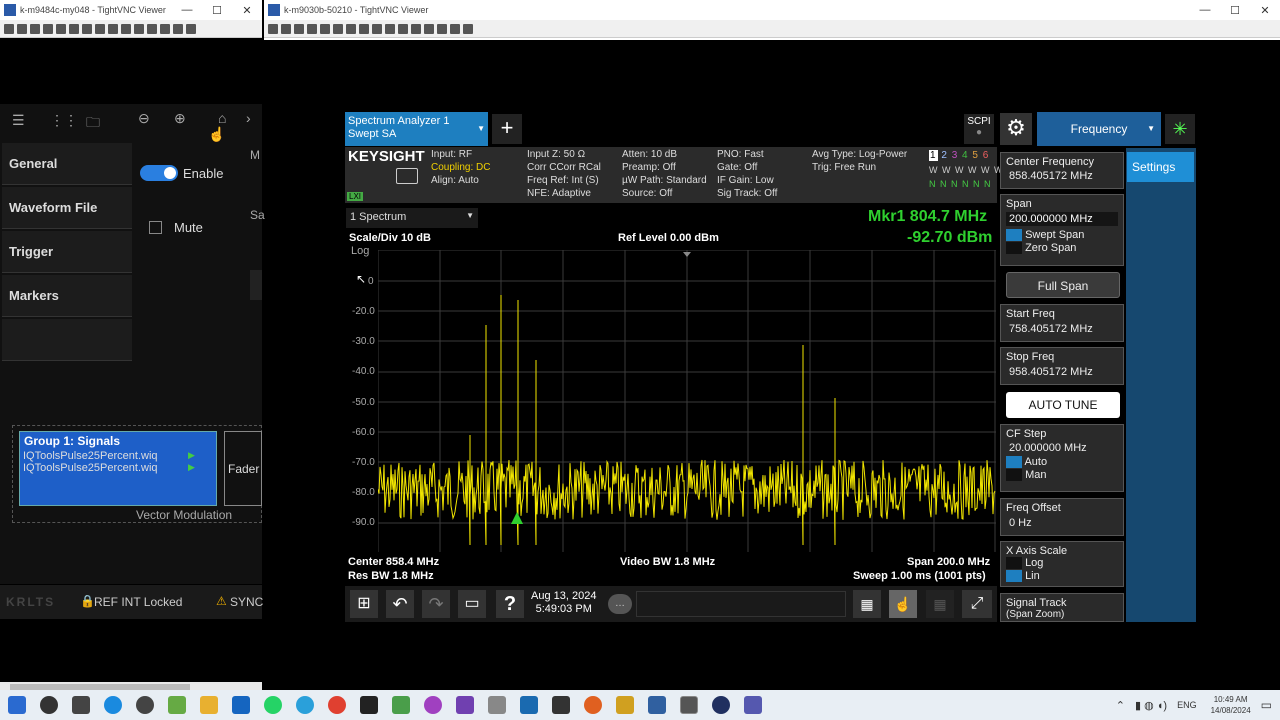  I want to click on terminal-icon, so click(369, 705).